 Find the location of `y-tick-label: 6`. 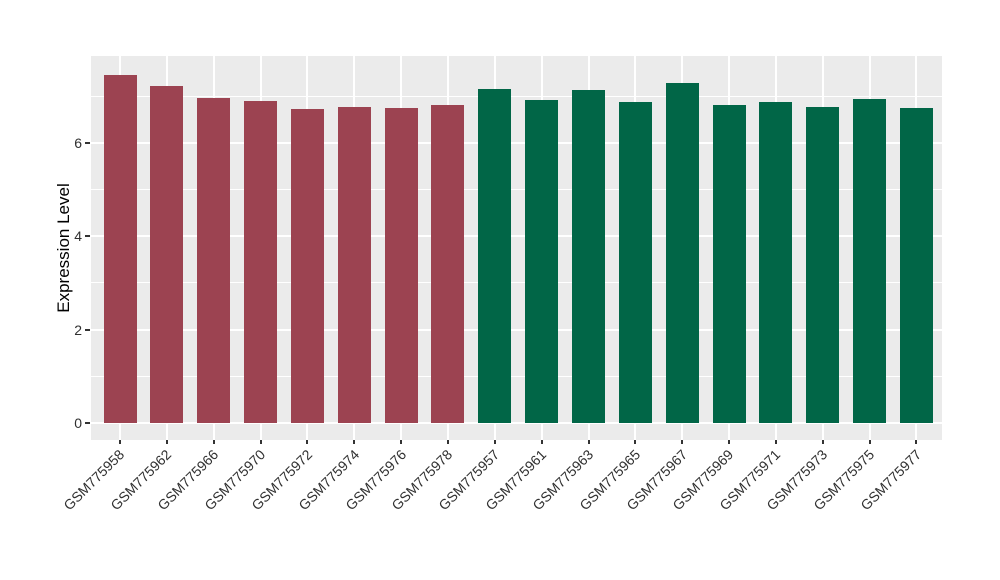

y-tick-label: 6 is located at coordinates (78, 142).